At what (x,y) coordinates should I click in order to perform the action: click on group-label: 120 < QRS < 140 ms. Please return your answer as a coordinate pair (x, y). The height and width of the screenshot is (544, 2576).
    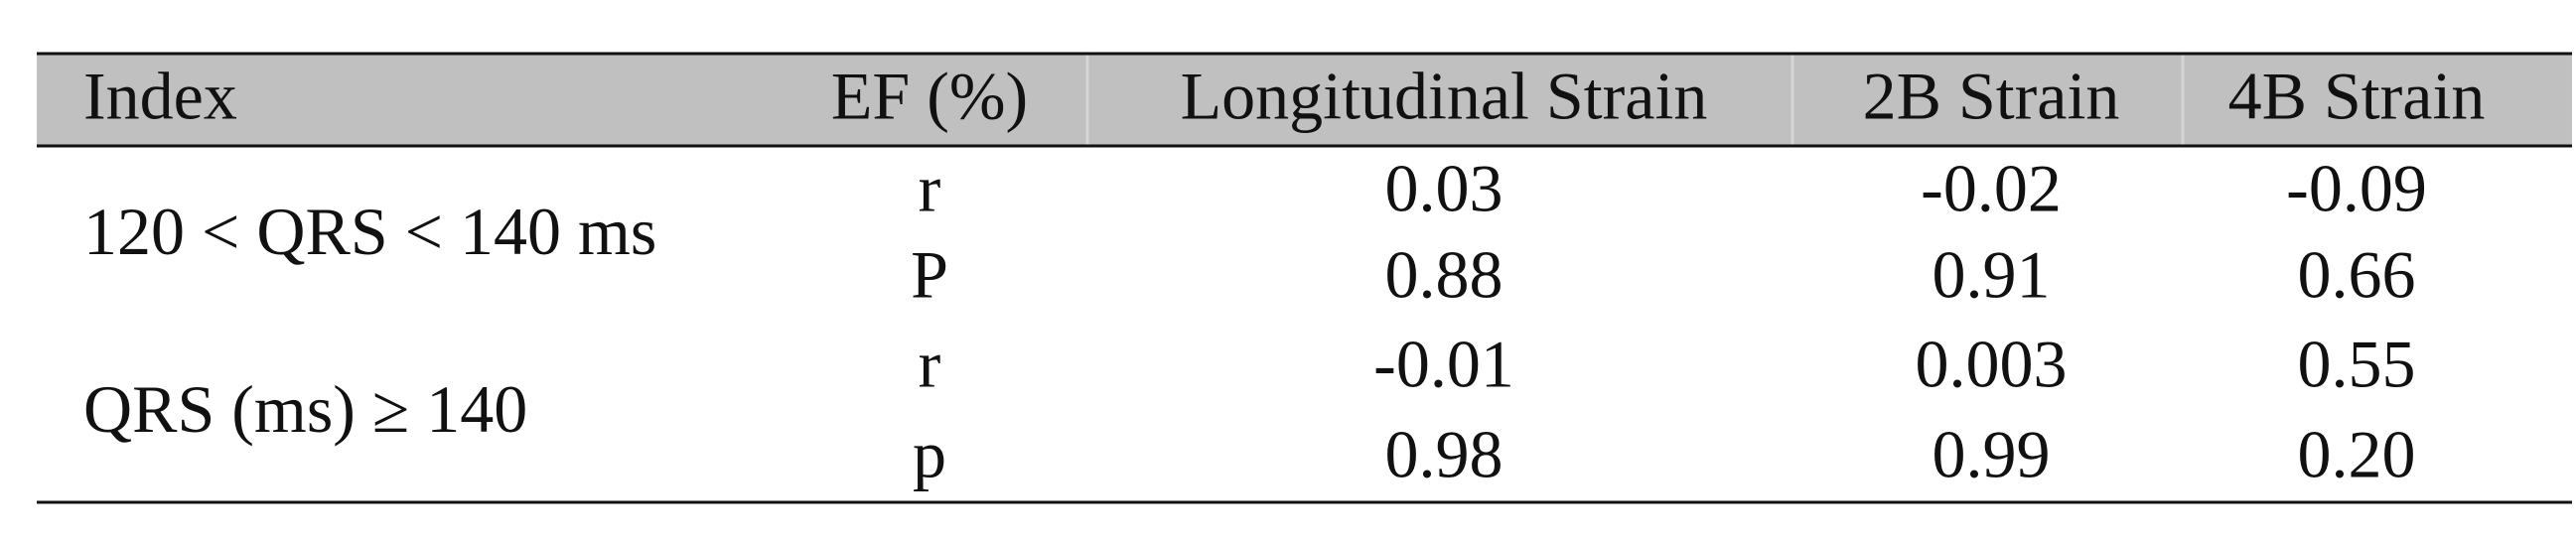
    Looking at the image, I should click on (369, 231).